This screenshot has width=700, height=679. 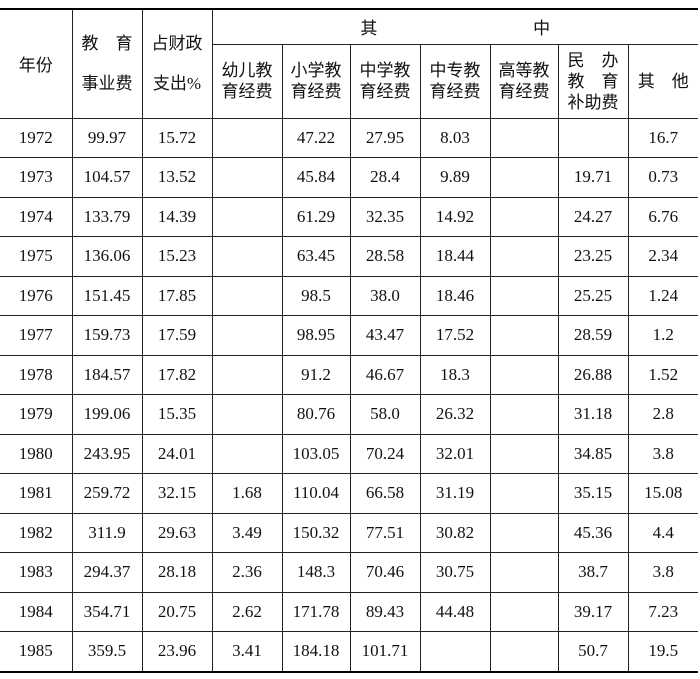 What do you see at coordinates (177, 43) in the screenshot?
I see `header-line: 占财政` at bounding box center [177, 43].